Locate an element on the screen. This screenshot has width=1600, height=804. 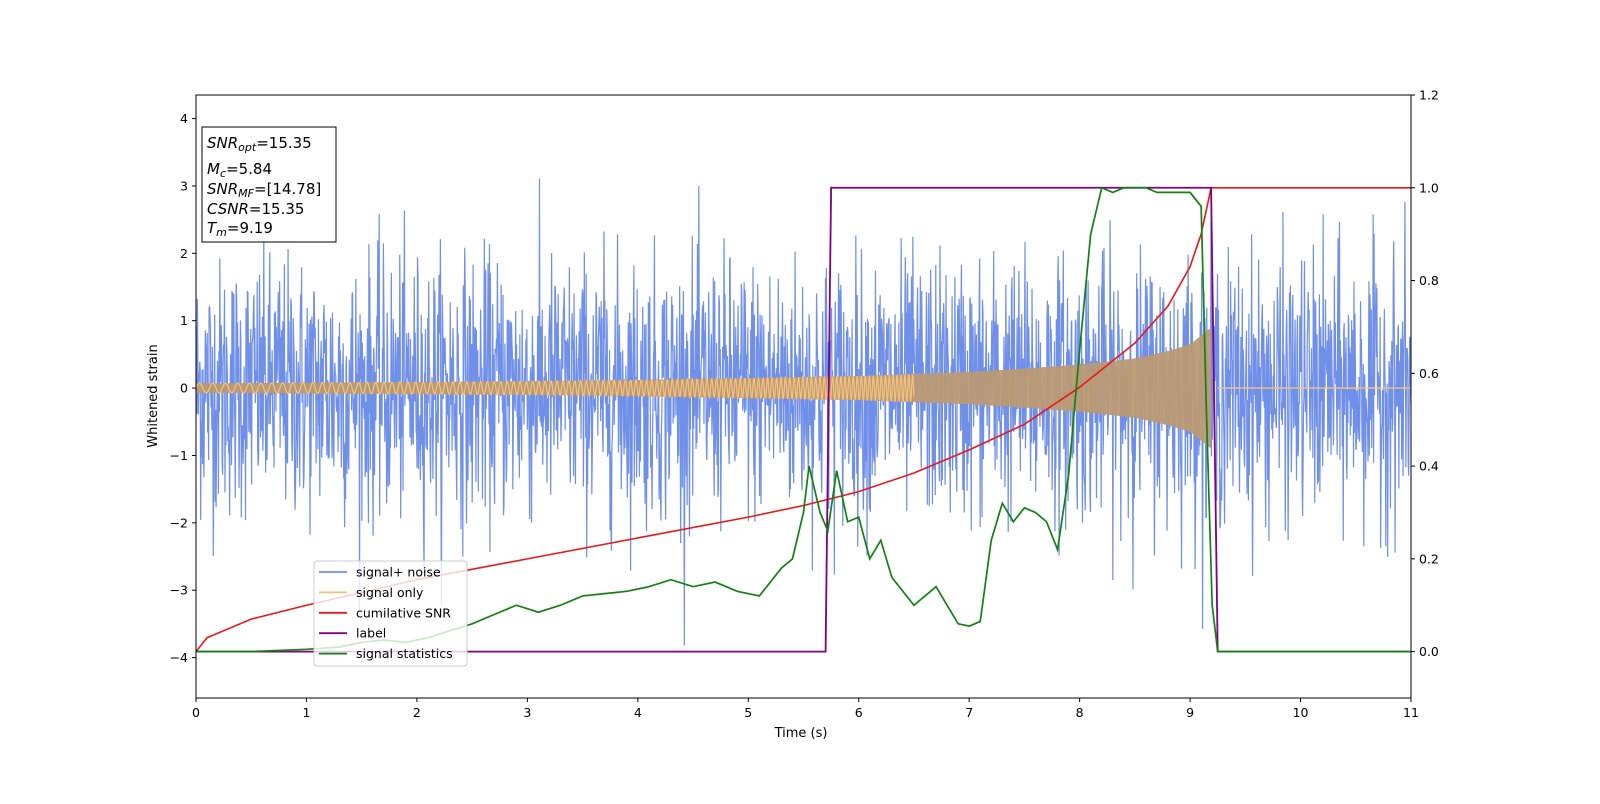
y-axis-right: 1.2 1.0 0.8 0.6 0.4 0.2 0.0 is located at coordinates (1425, 373).